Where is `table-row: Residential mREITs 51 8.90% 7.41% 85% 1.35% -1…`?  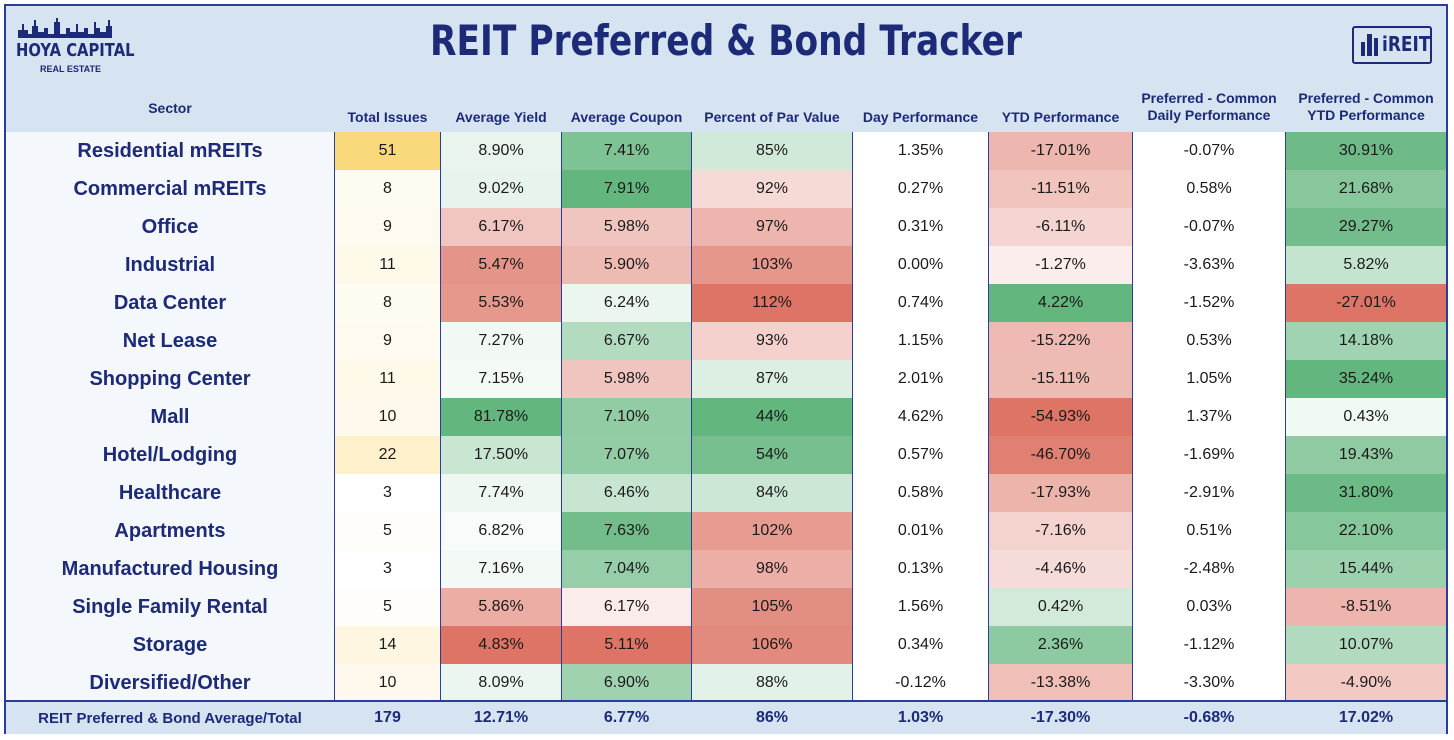
table-row: Residential mREITs 51 8.90% 7.41% 85% 1.35% -1… is located at coordinates (726, 151).